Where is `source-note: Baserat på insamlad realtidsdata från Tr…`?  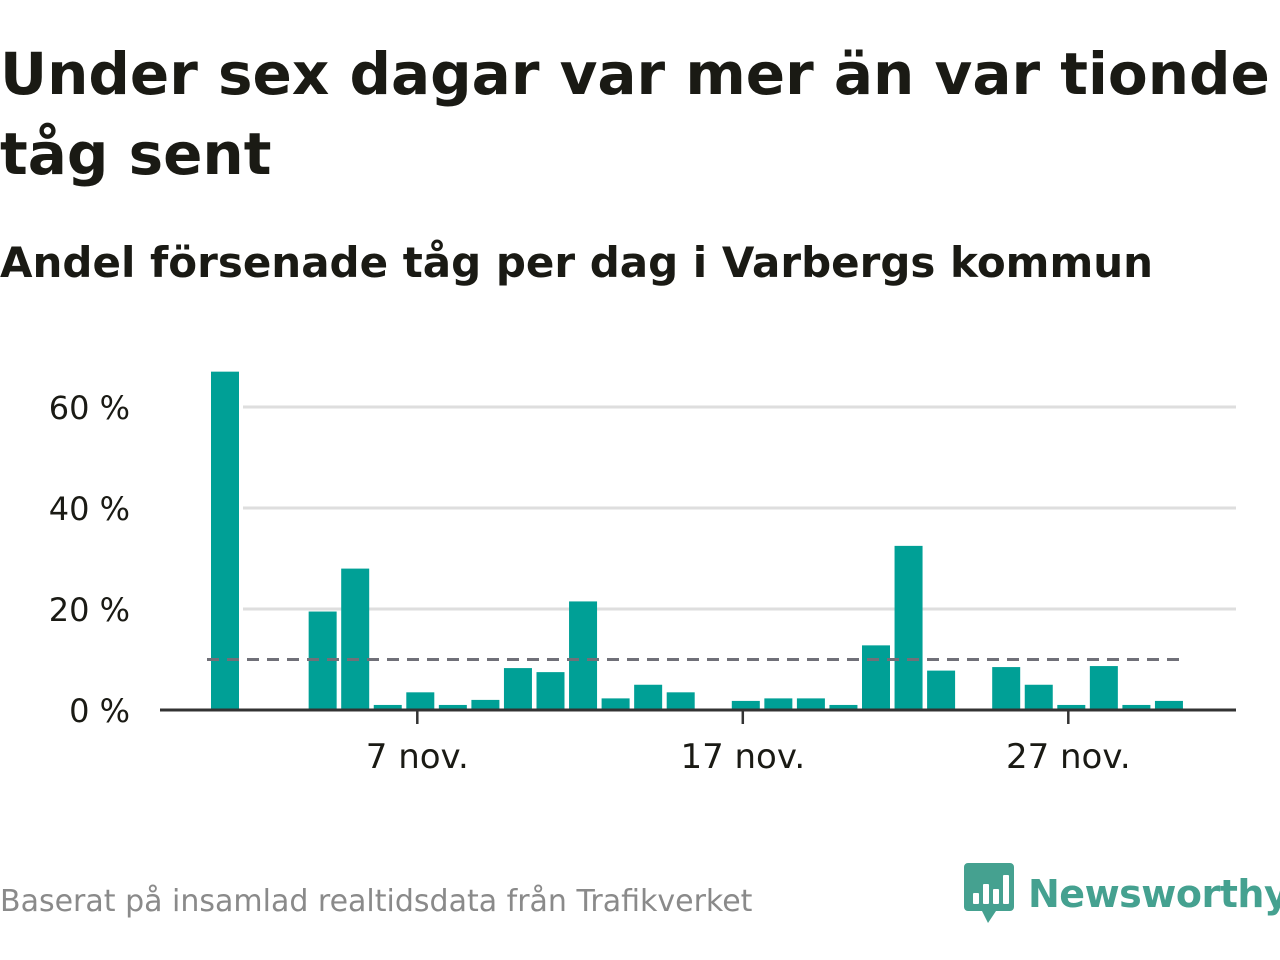
source-note: Baserat på insamlad realtidsdata från Tr… is located at coordinates (376, 901).